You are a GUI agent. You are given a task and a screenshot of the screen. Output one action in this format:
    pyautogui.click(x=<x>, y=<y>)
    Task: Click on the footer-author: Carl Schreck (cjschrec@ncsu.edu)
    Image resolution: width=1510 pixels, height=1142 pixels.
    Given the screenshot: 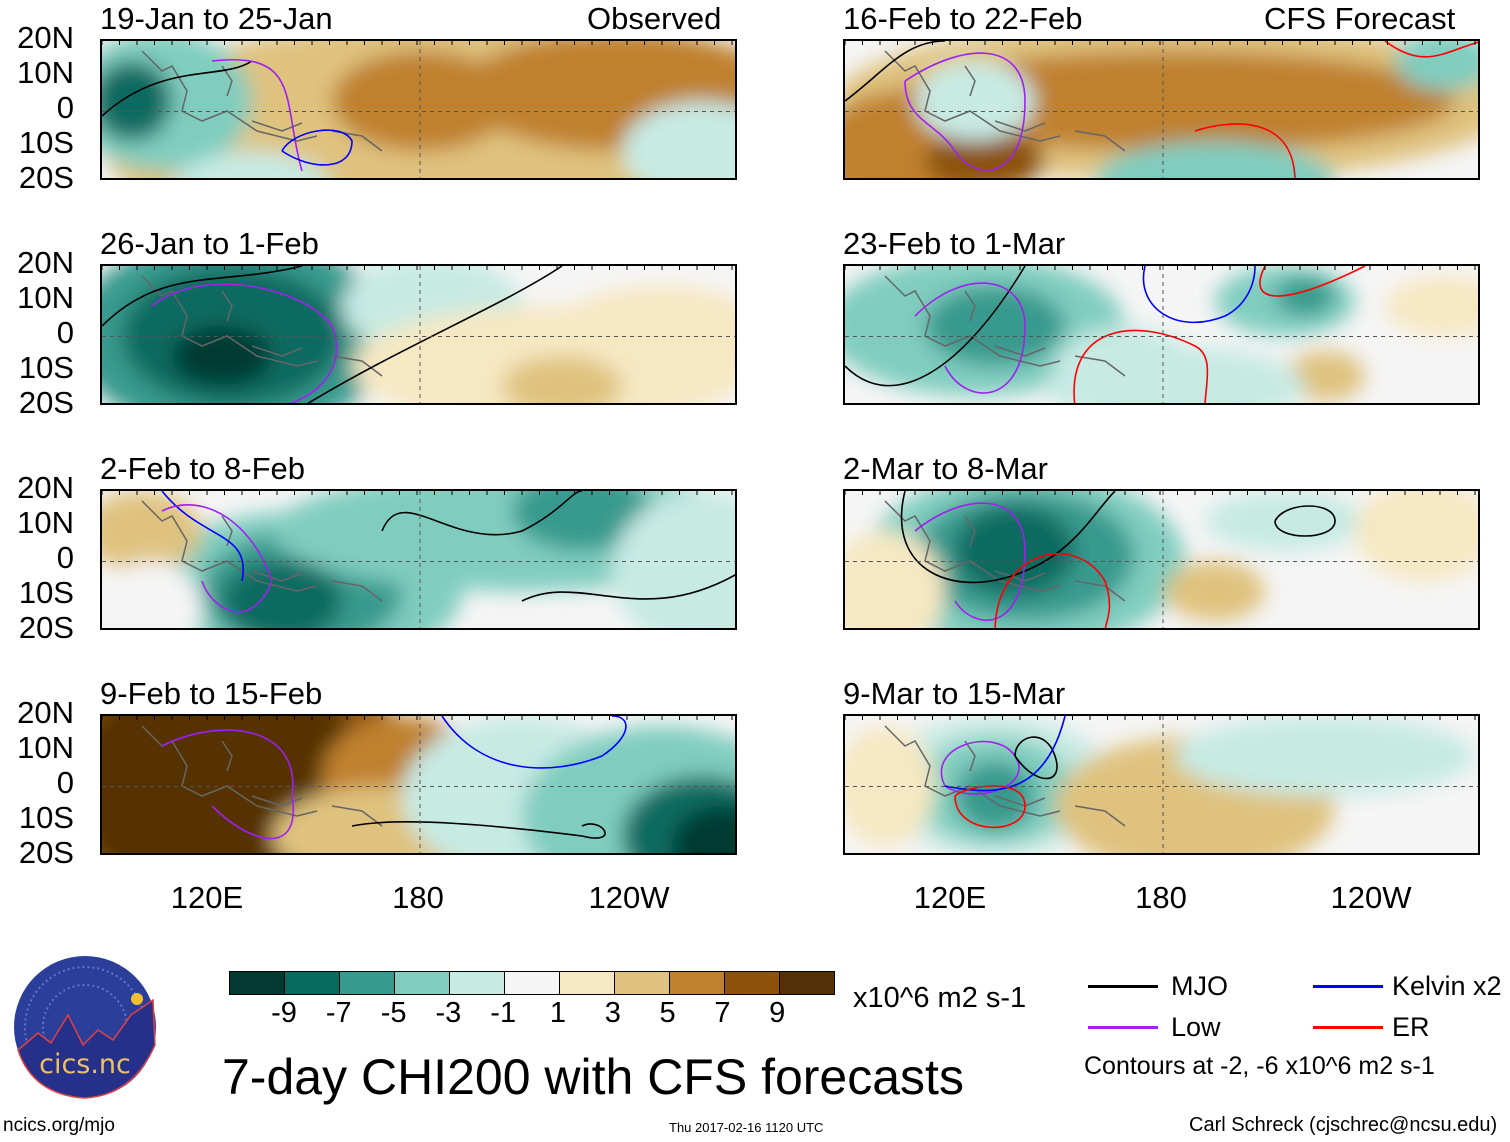 What is the action you would take?
    pyautogui.click(x=1343, y=1125)
    